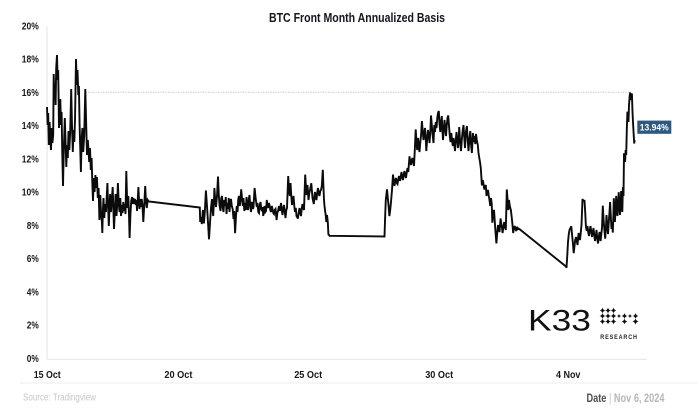 The width and height of the screenshot is (700, 410). What do you see at coordinates (33, 259) in the screenshot?
I see `svg-text: 6%` at bounding box center [33, 259].